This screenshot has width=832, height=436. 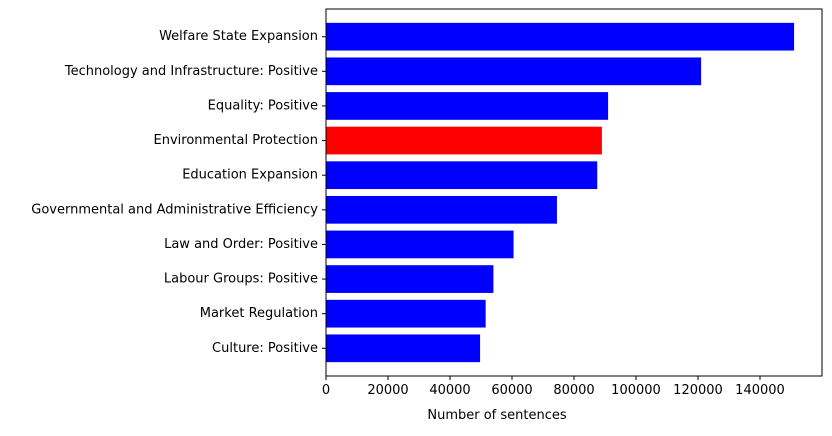 I want to click on bar-culture-positive, so click(x=403, y=348).